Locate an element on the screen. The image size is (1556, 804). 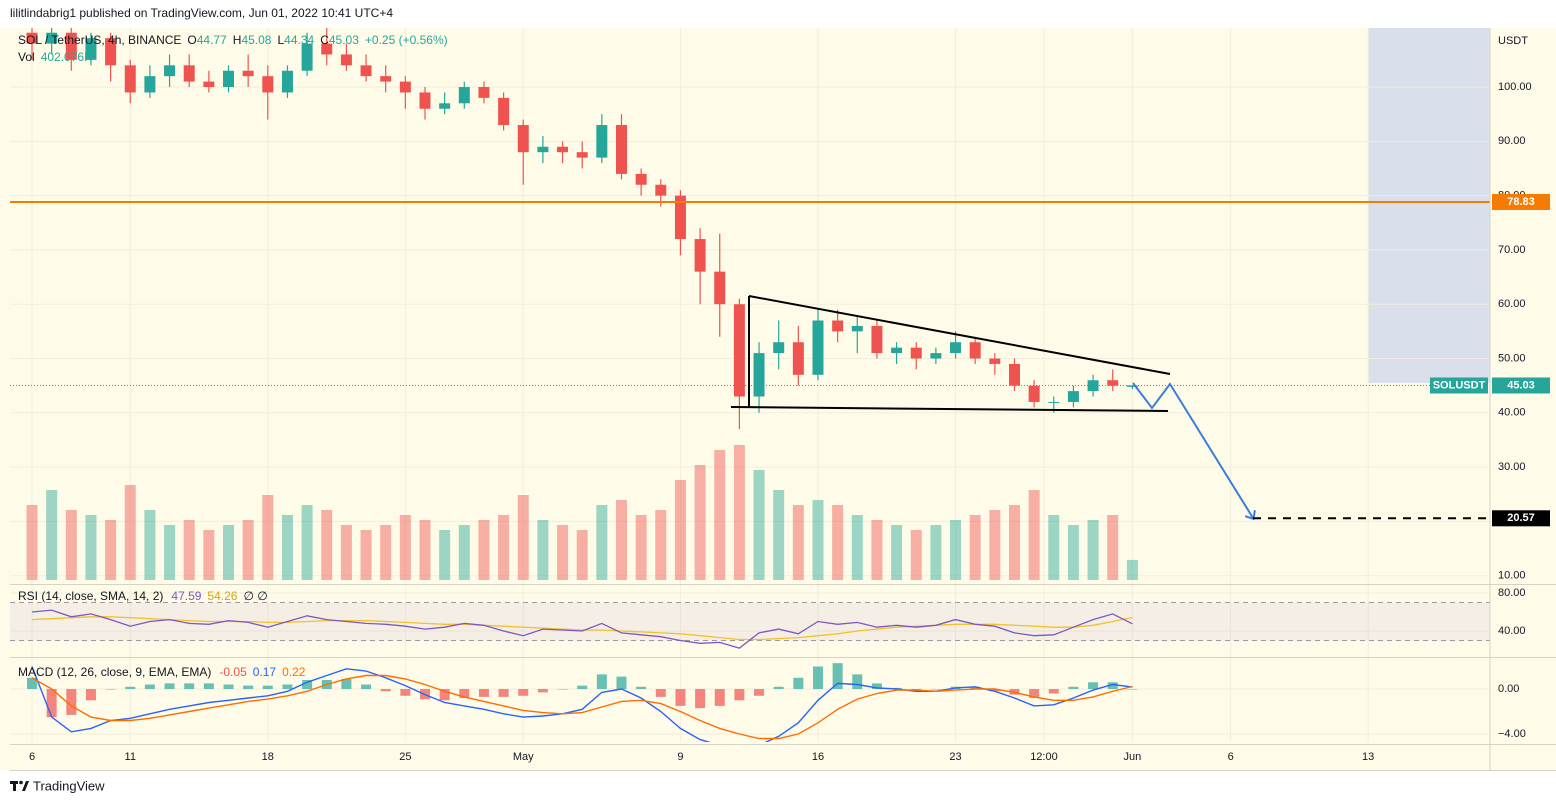
x-tick-label: 23 is located at coordinates (955, 757).